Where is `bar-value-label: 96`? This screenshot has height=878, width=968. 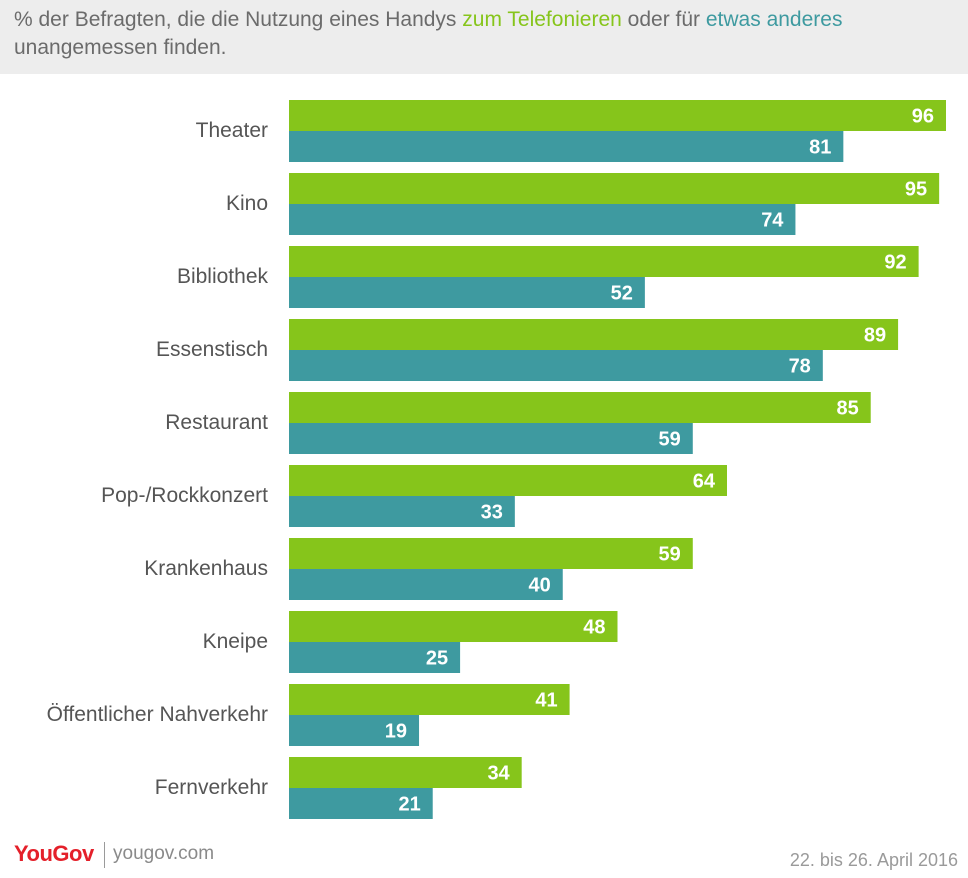 bar-value-label: 96 is located at coordinates (923, 117).